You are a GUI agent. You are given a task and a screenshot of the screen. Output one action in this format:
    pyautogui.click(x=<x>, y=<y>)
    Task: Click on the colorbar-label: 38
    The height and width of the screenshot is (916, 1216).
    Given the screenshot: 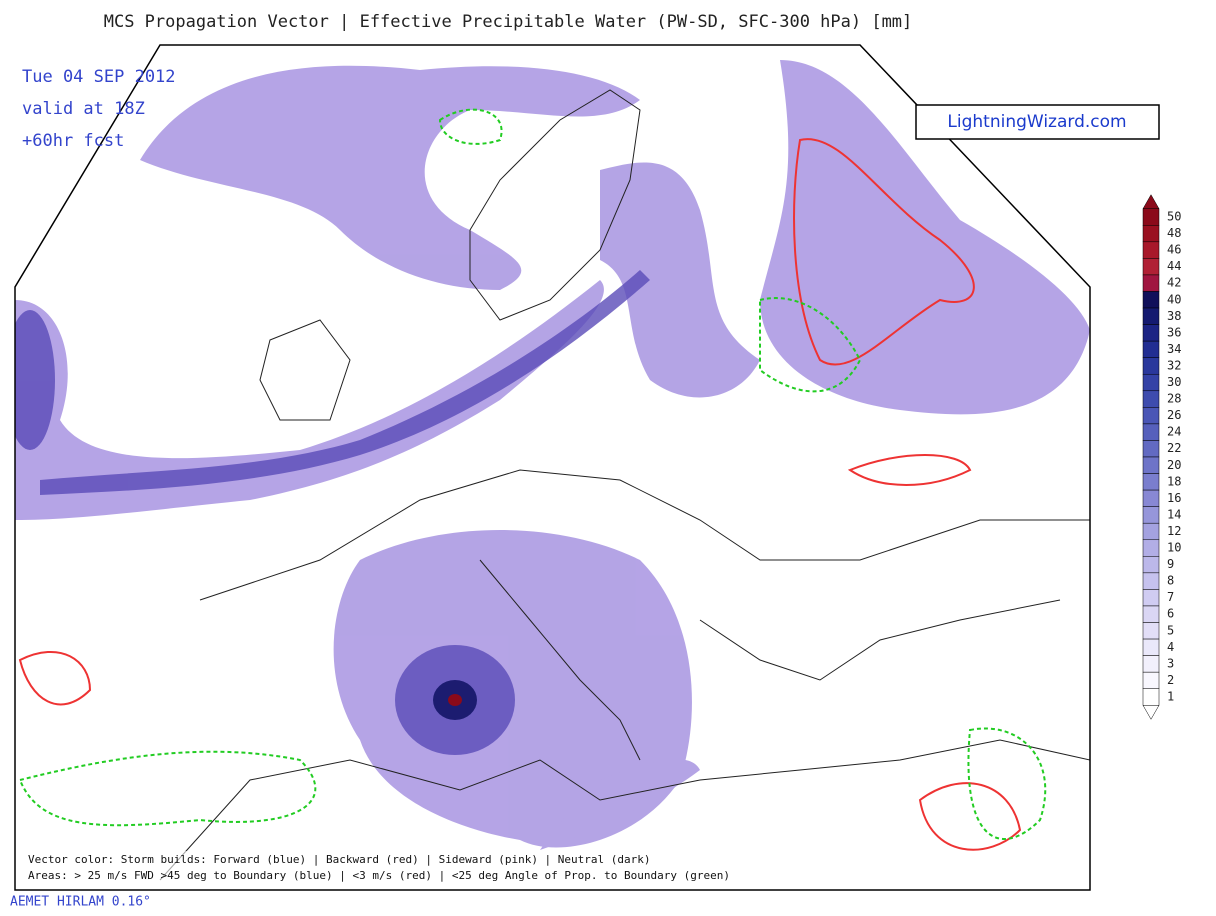 What is the action you would take?
    pyautogui.click(x=1174, y=316)
    